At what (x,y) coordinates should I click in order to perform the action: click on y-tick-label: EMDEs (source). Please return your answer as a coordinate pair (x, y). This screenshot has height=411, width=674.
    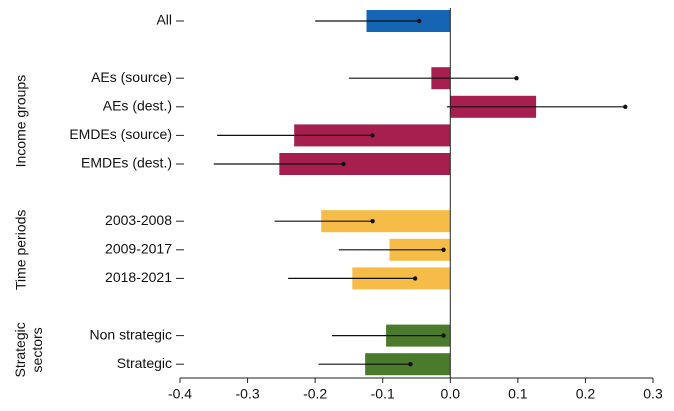
    Looking at the image, I should click on (120, 134).